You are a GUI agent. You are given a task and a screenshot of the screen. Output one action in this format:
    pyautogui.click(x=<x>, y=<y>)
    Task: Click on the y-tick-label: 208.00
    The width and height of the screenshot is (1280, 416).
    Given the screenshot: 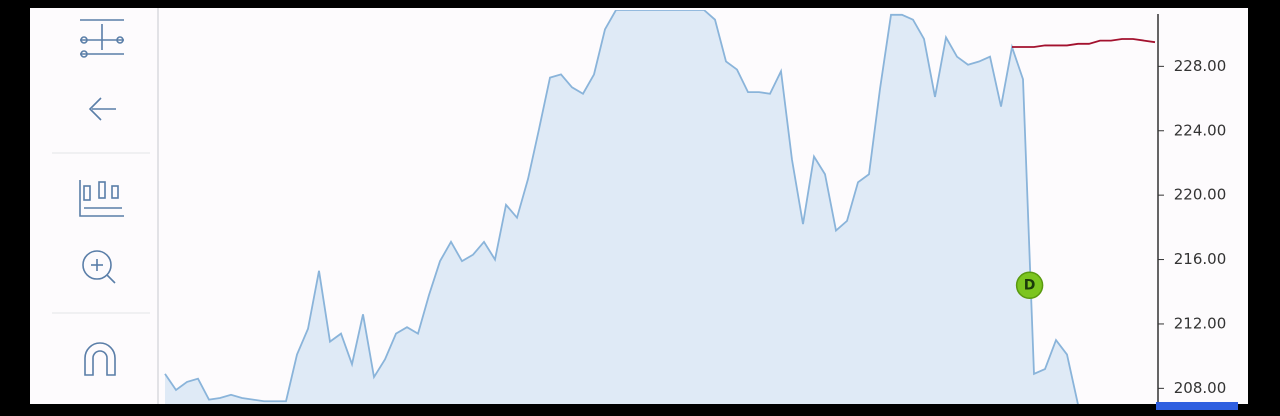 What is the action you would take?
    pyautogui.click(x=1200, y=388)
    